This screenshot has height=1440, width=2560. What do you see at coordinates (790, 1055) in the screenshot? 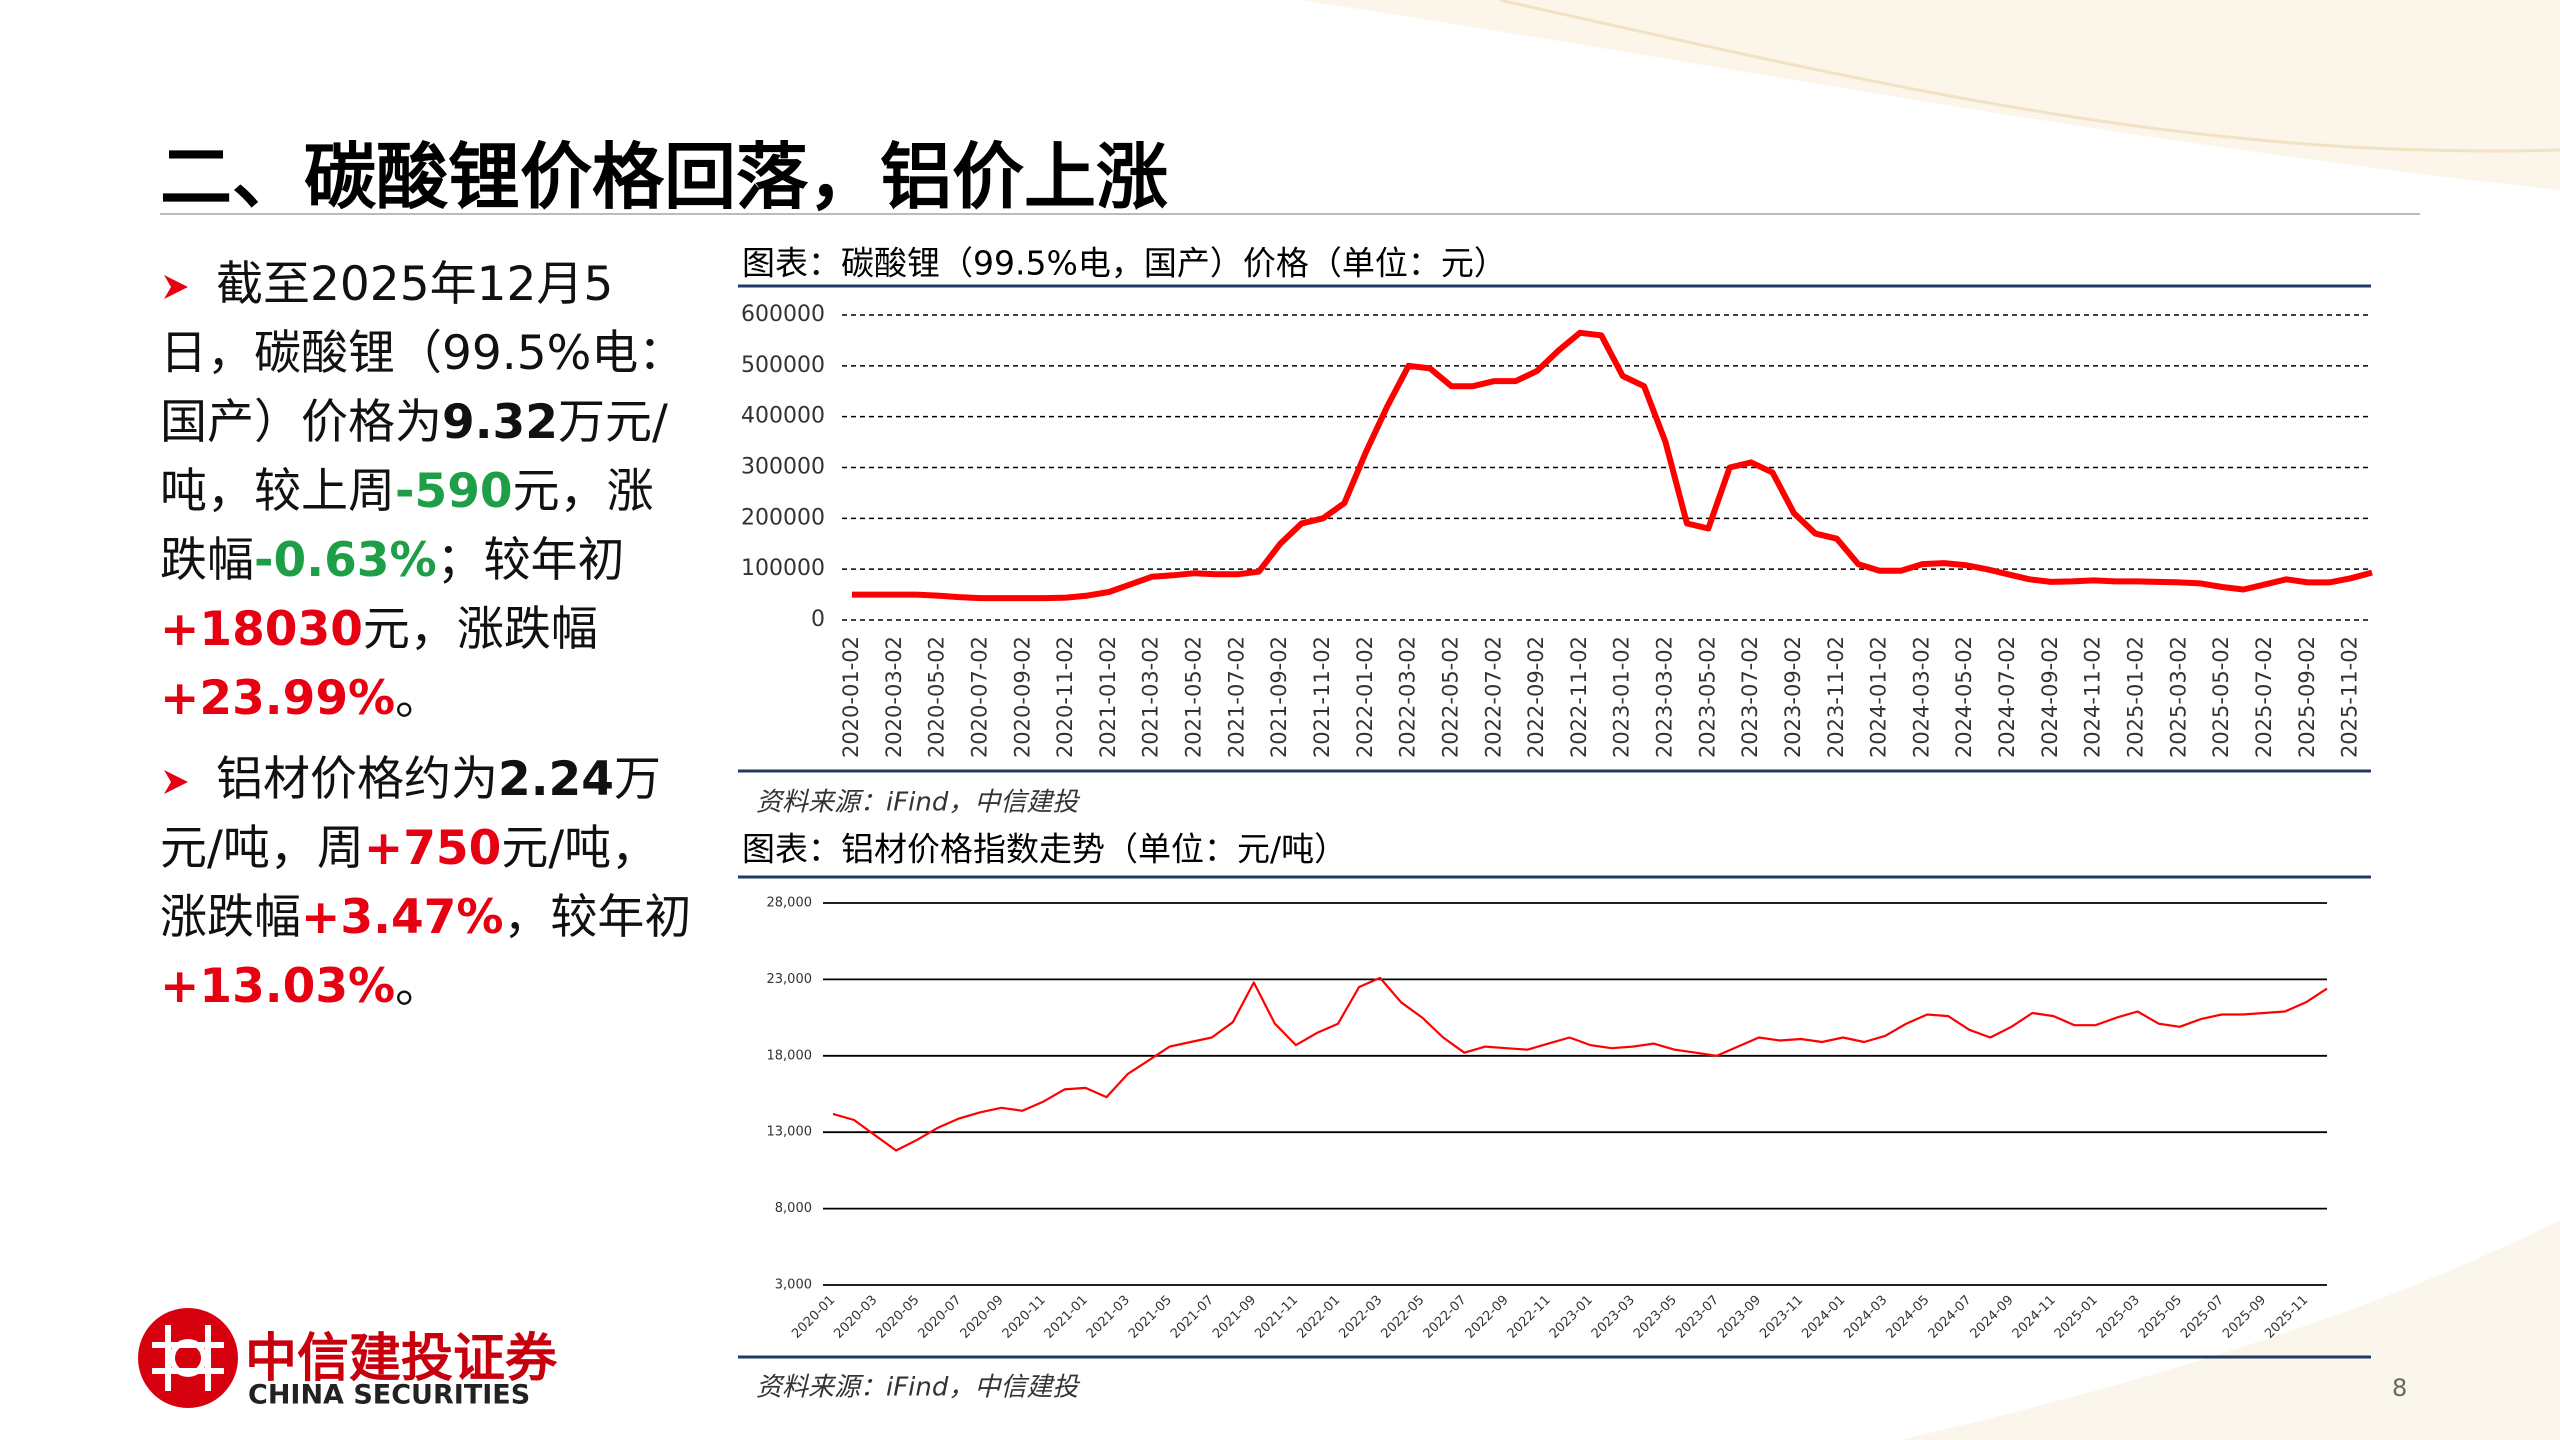
I see `y-tick-label: 18,000` at bounding box center [790, 1055].